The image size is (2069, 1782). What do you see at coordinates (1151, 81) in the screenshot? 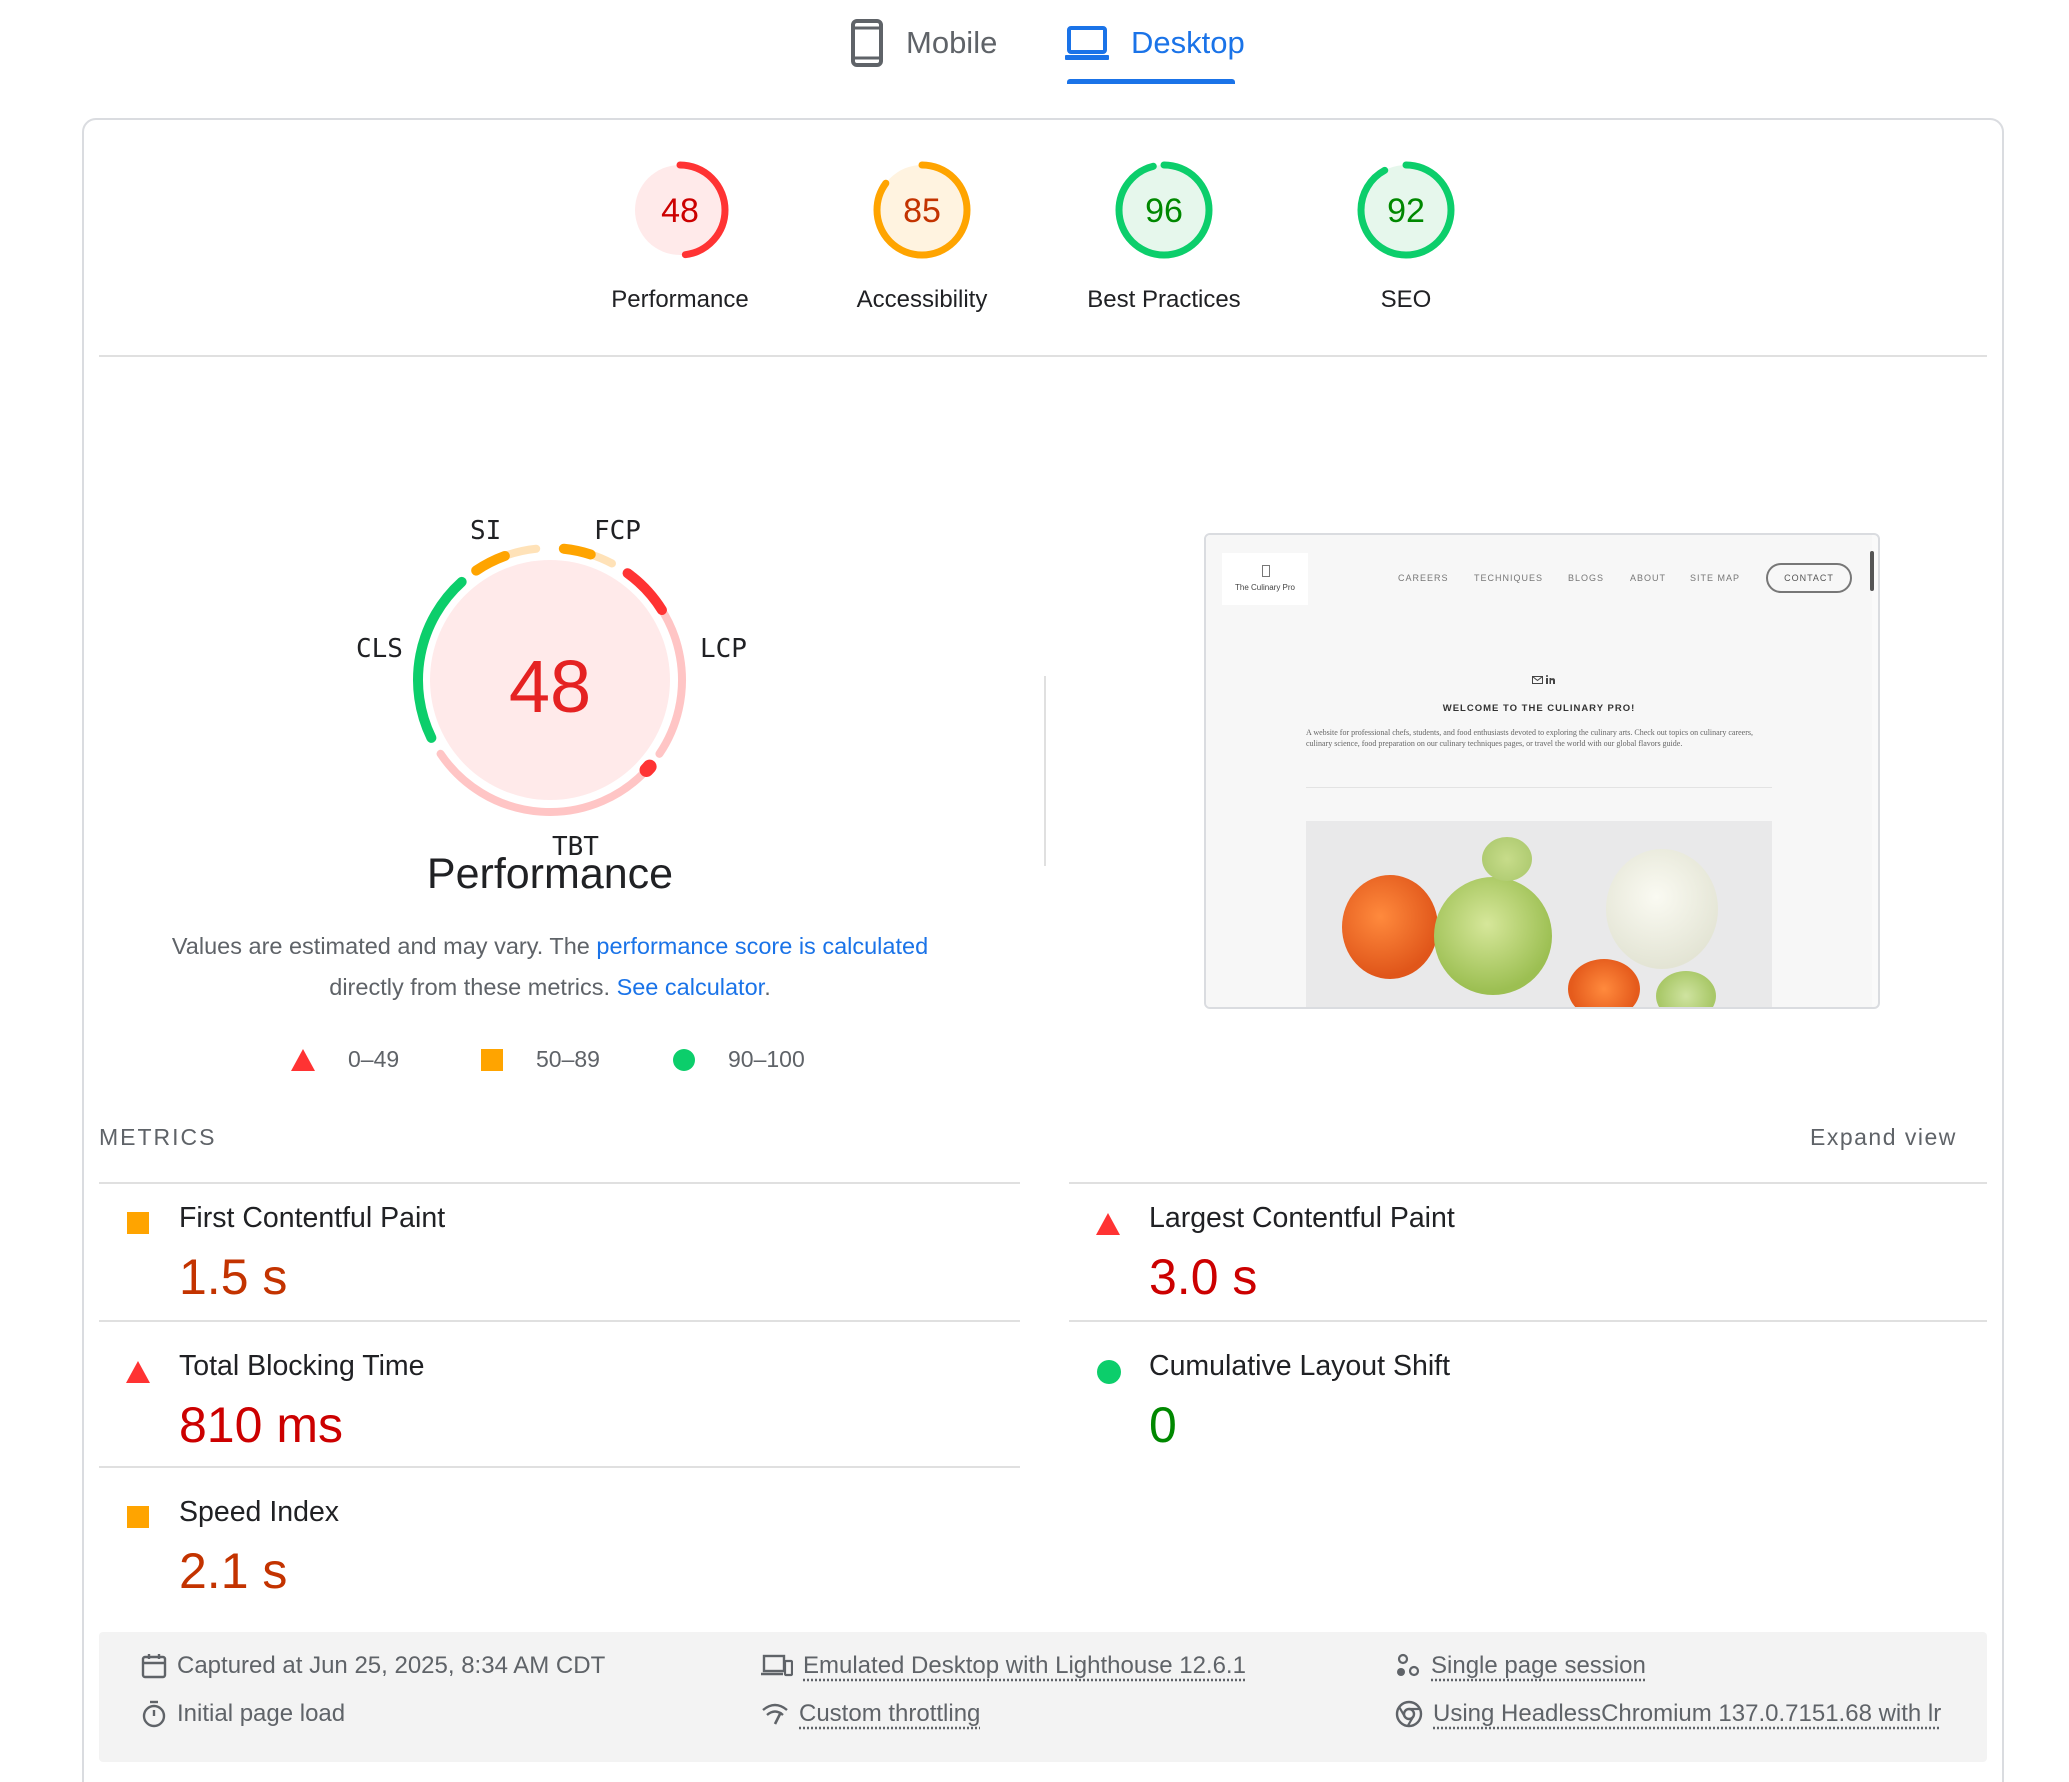
I see `active-tab-indicator` at bounding box center [1151, 81].